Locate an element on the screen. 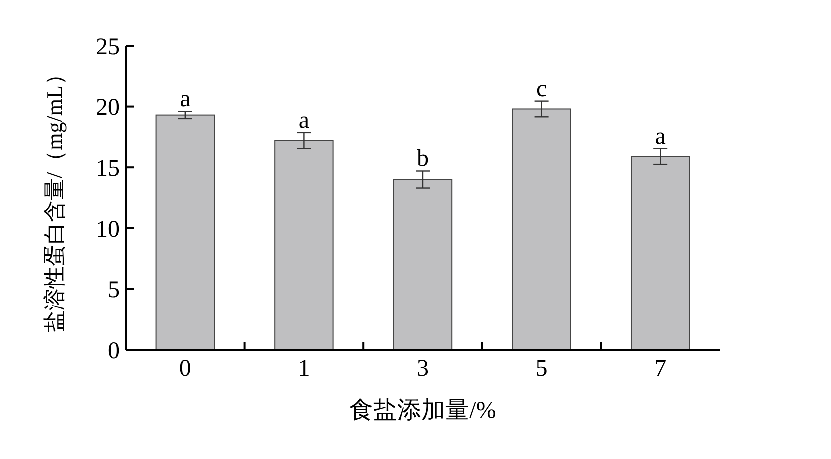 The height and width of the screenshot is (459, 831). y-tick-label: 10 is located at coordinates (108, 229).